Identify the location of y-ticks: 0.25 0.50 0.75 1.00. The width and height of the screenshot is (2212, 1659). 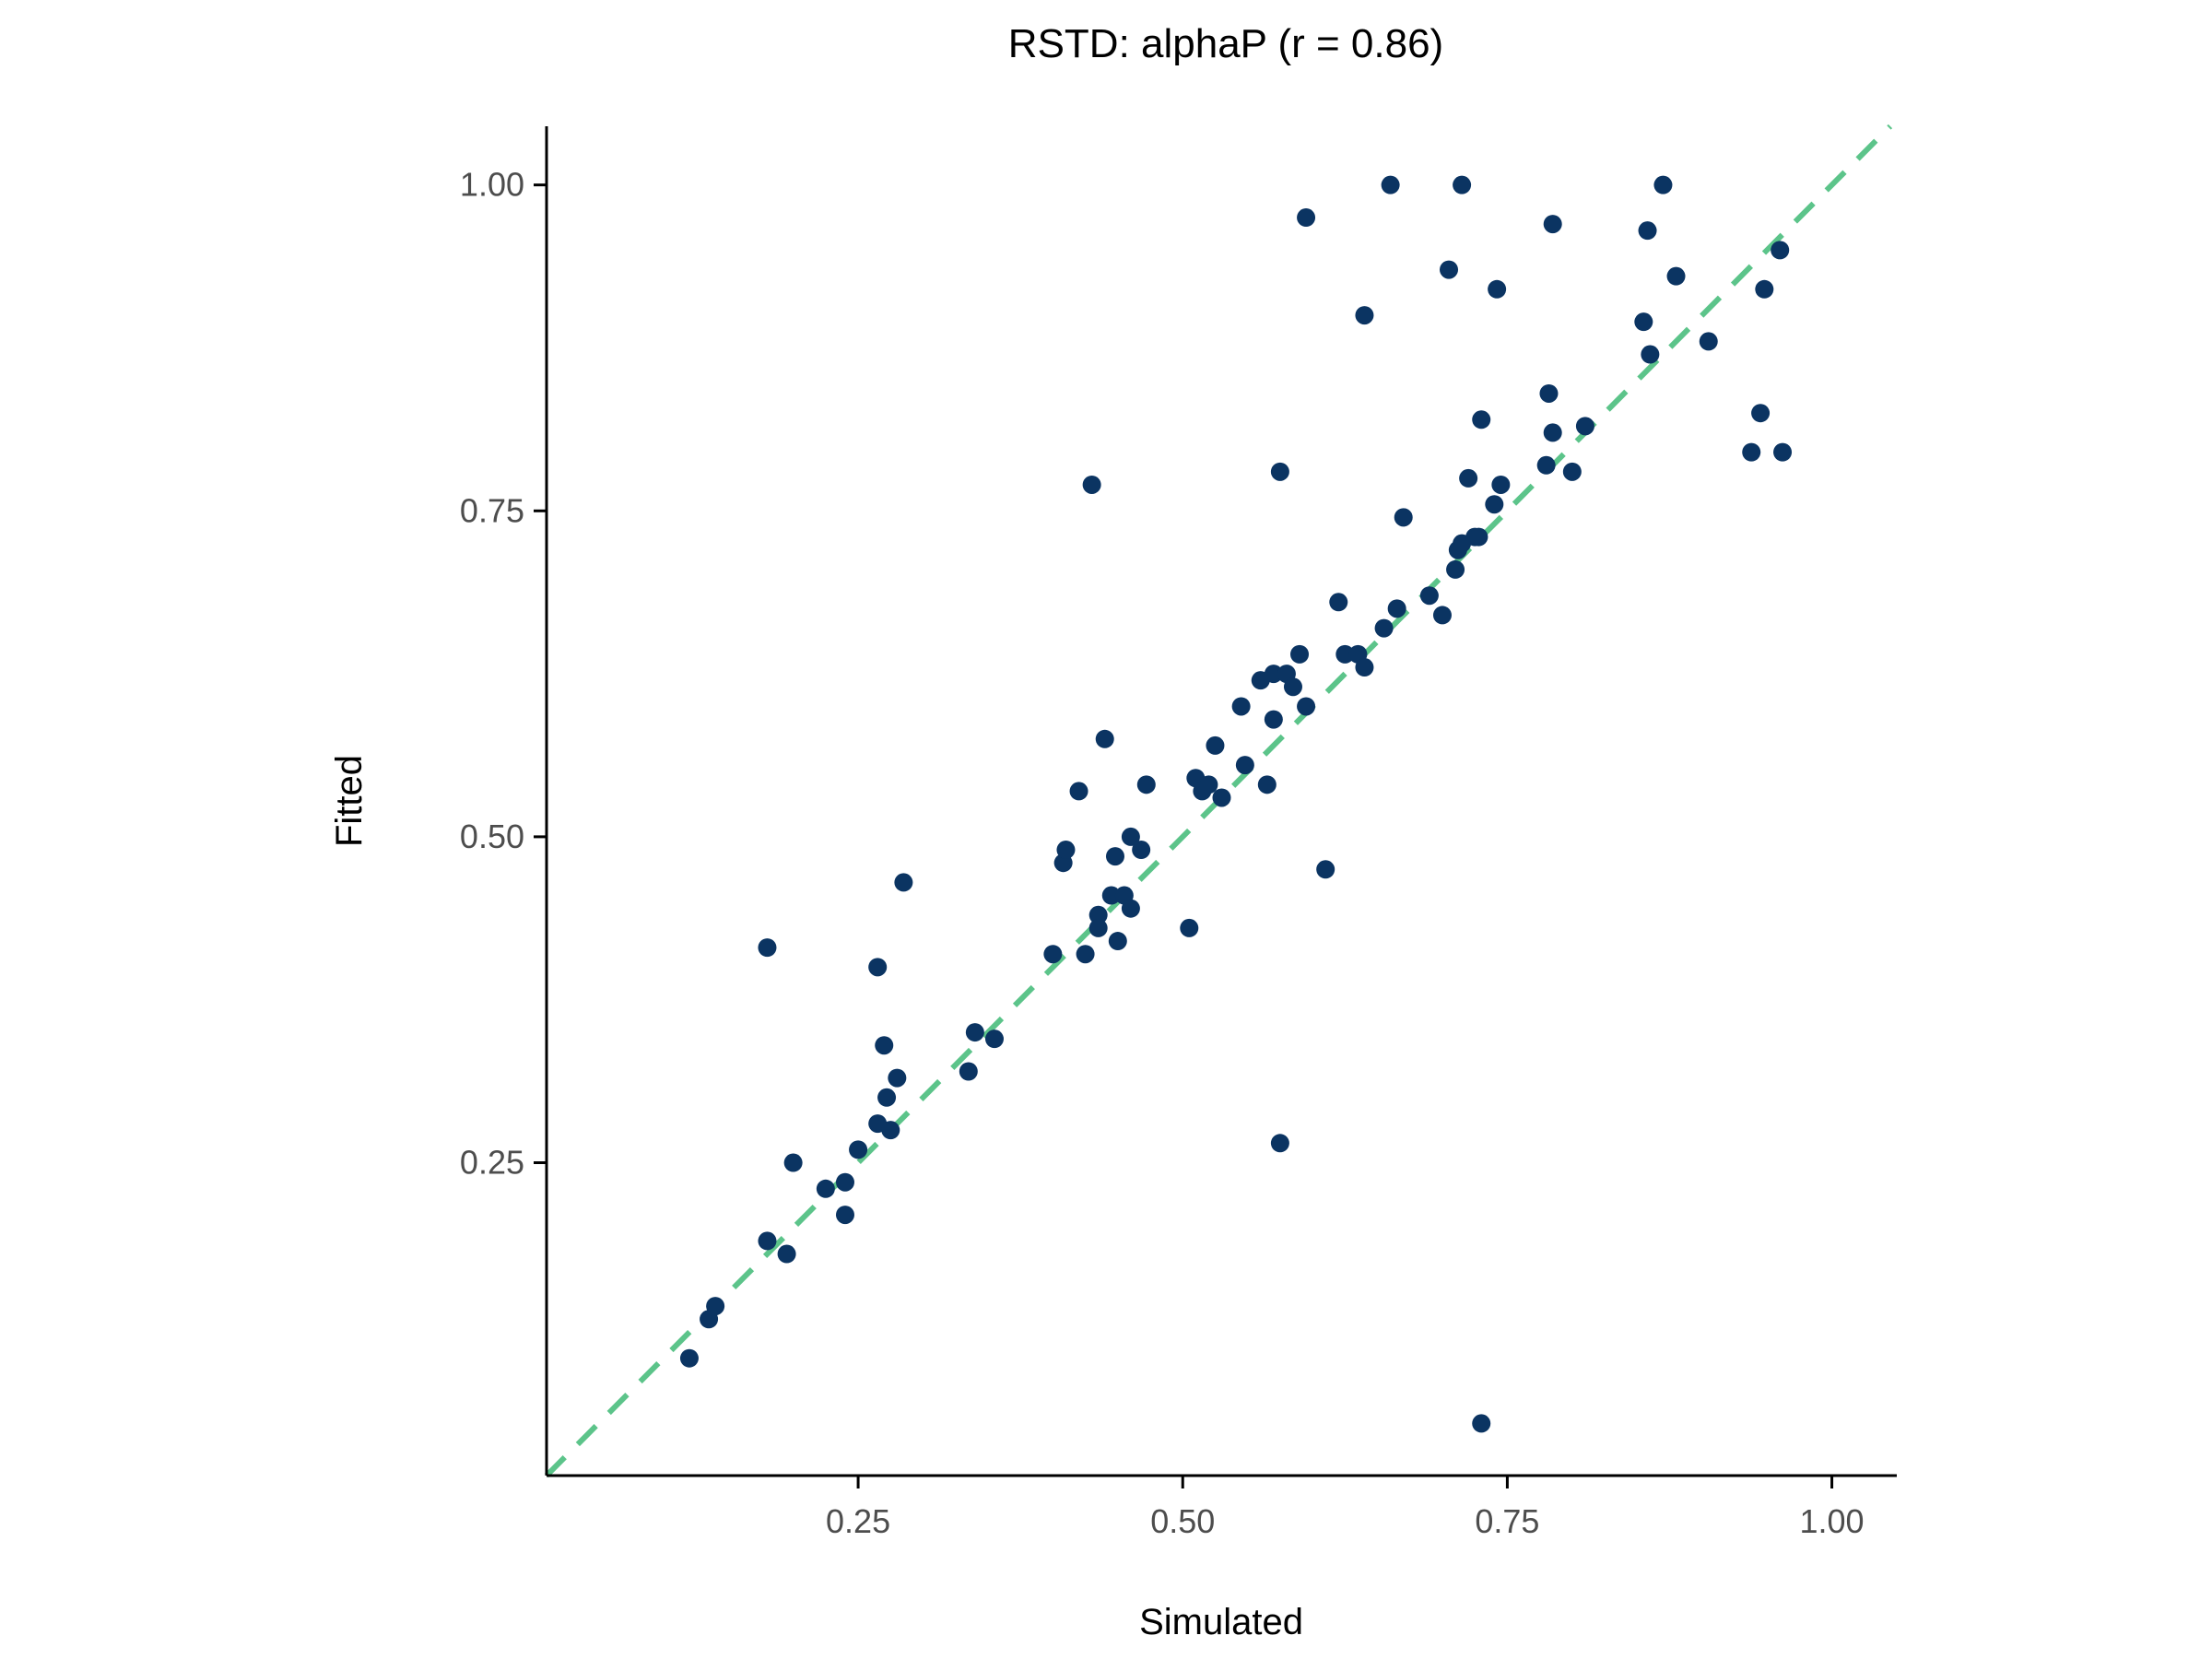
(503, 674).